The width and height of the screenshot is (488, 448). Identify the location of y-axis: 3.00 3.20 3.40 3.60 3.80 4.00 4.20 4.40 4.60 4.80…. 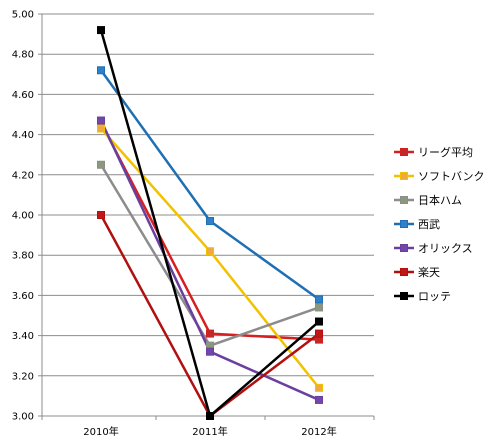
(27, 216).